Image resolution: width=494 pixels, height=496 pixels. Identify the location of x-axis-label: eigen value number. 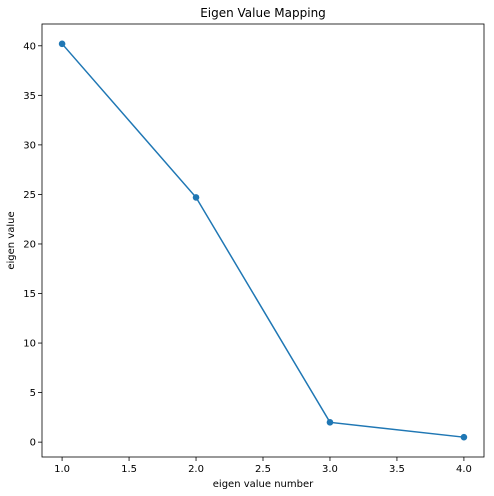
(263, 484).